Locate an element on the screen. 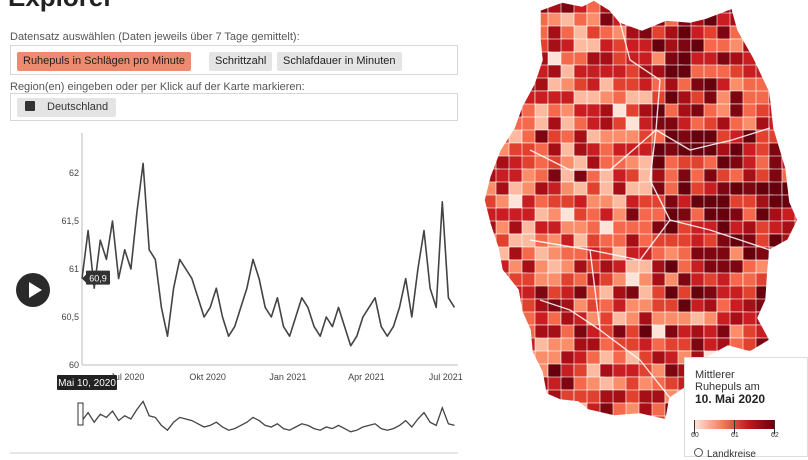  y-tick-label: 60,5 is located at coordinates (70, 317).